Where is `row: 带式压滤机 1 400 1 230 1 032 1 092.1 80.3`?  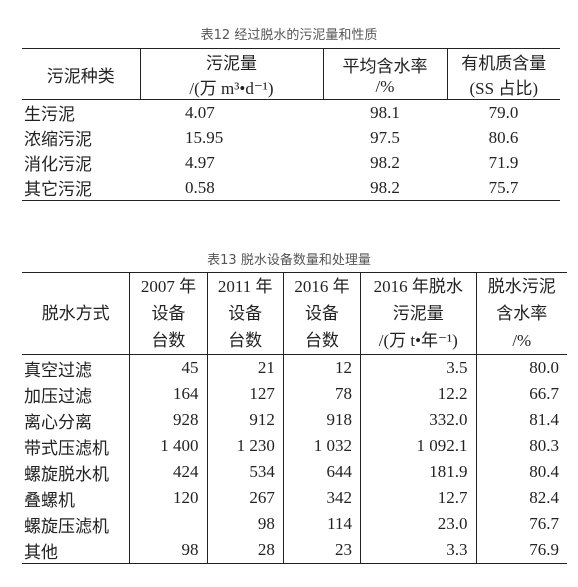
row: 带式压滤机 1 400 1 230 1 032 1 092.1 80.3 is located at coordinates (294, 446).